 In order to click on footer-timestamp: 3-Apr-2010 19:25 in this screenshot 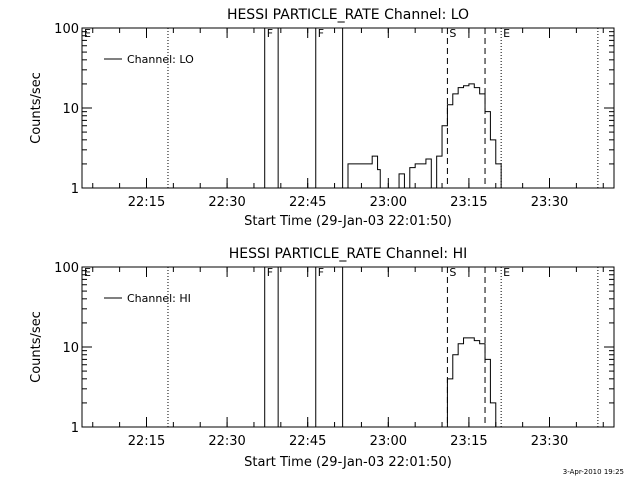, I will do `click(593, 472)`.